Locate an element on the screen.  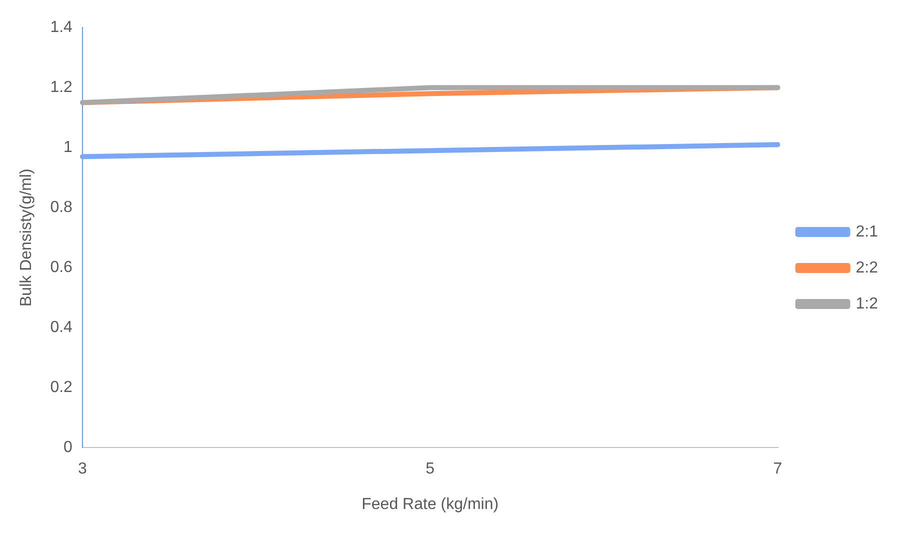
x-tick-label: 3 is located at coordinates (82, 469).